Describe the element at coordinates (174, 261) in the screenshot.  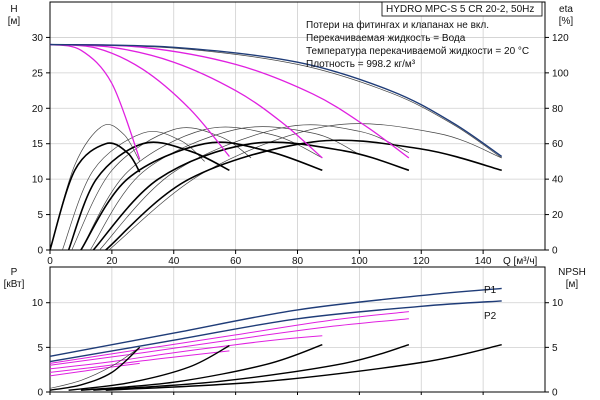
I see `x-tick-label: 40` at that location.